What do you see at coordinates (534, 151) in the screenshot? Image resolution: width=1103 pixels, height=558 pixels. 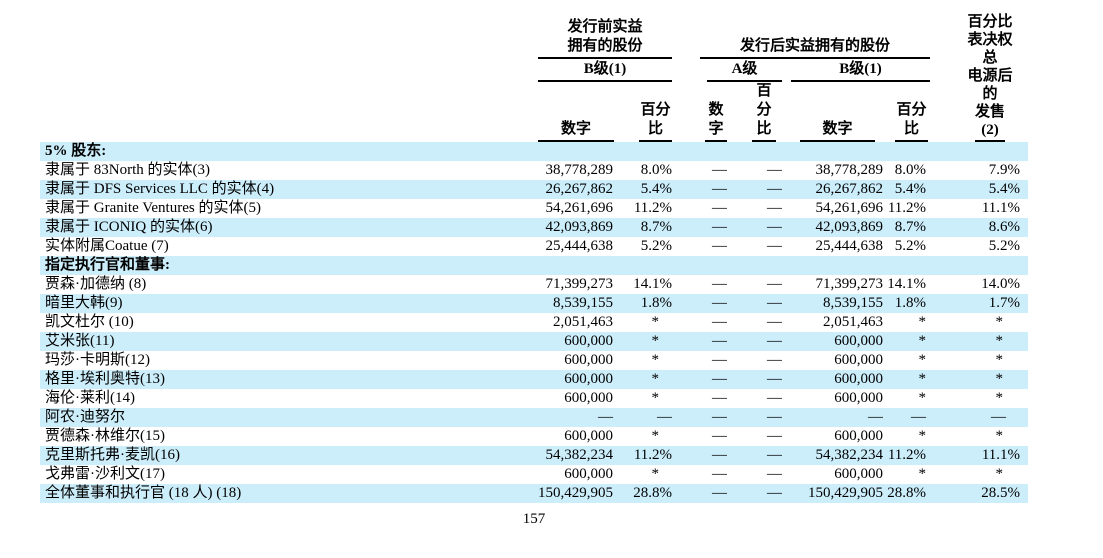 I see `table-row: 5% 股东:` at bounding box center [534, 151].